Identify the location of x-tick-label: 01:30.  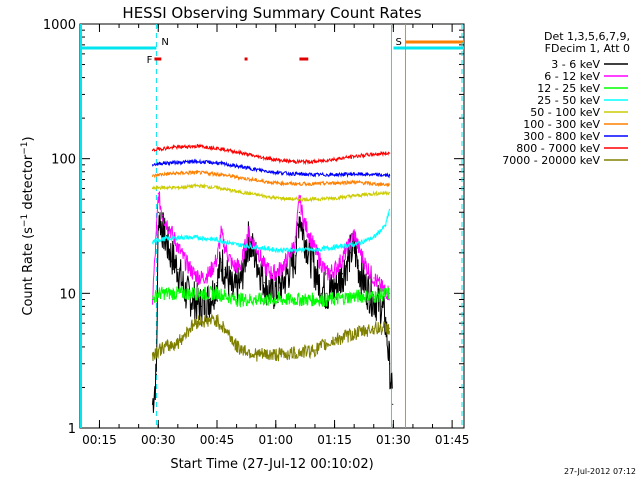
(393, 440).